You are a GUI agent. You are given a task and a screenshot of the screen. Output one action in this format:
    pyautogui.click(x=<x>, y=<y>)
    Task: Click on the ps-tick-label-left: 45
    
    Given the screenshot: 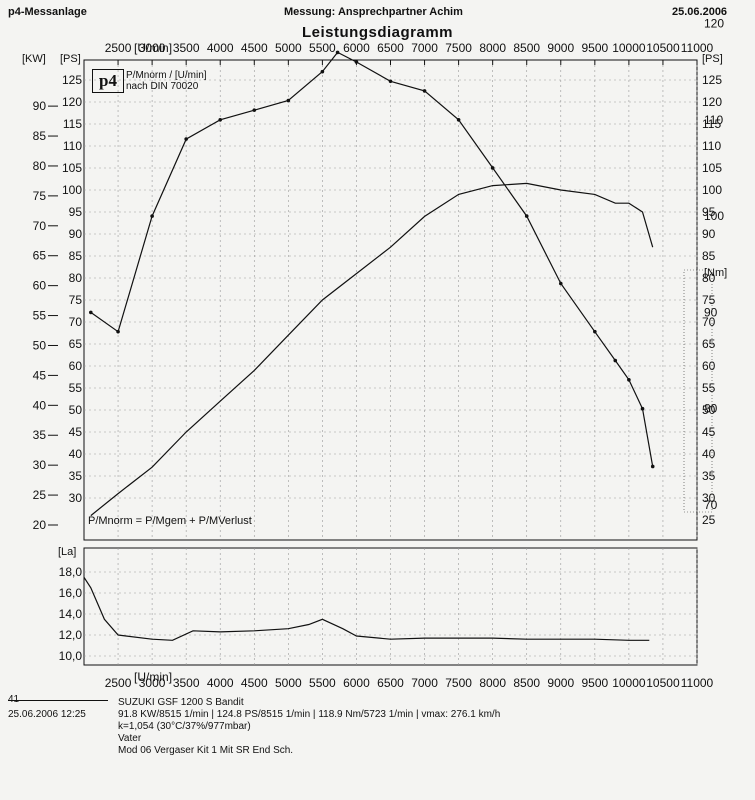 What is the action you would take?
    pyautogui.click(x=76, y=432)
    